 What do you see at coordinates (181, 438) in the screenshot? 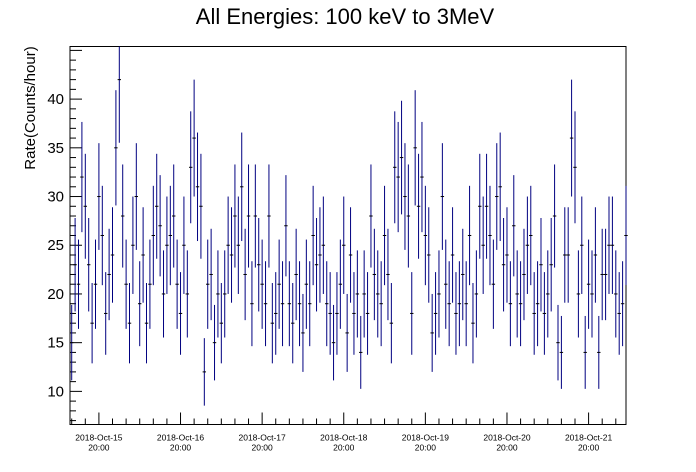
I see `x-tick-label-date: 2018-Oct-16` at bounding box center [181, 438].